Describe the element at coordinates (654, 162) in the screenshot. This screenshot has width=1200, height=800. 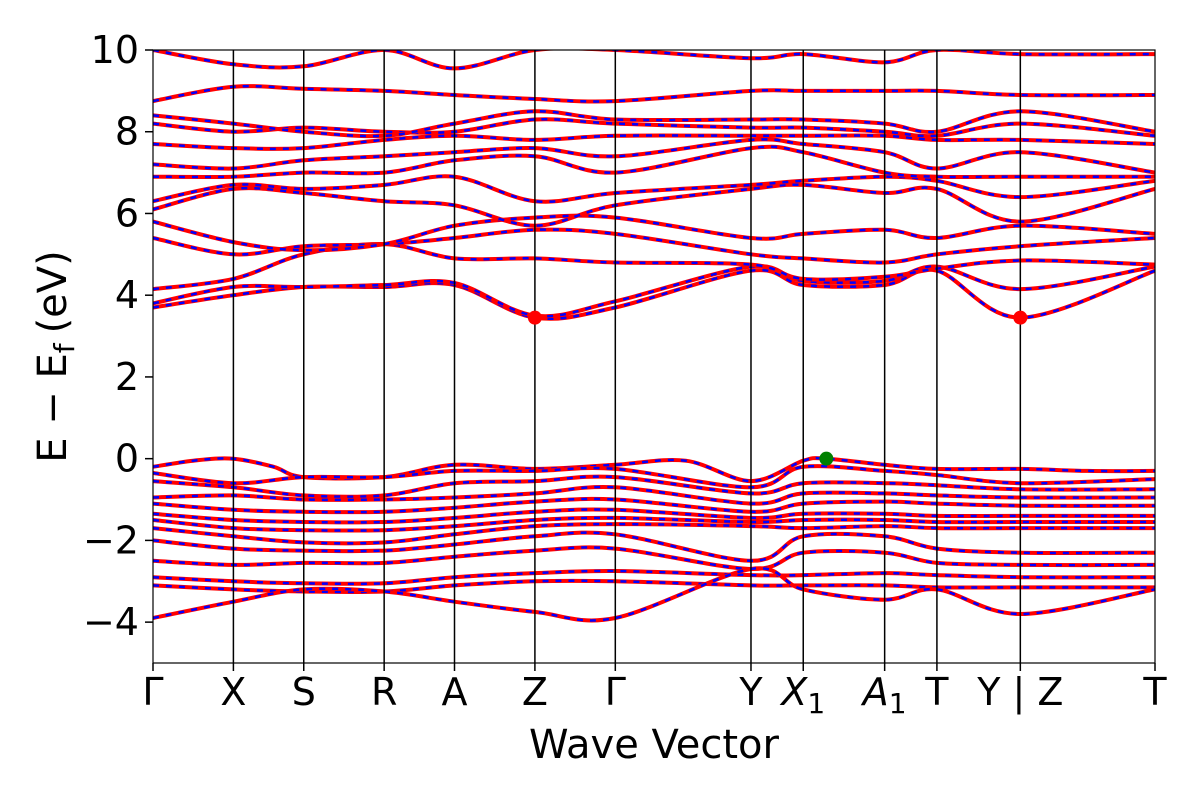
I see `conduction-band-8-red` at that location.